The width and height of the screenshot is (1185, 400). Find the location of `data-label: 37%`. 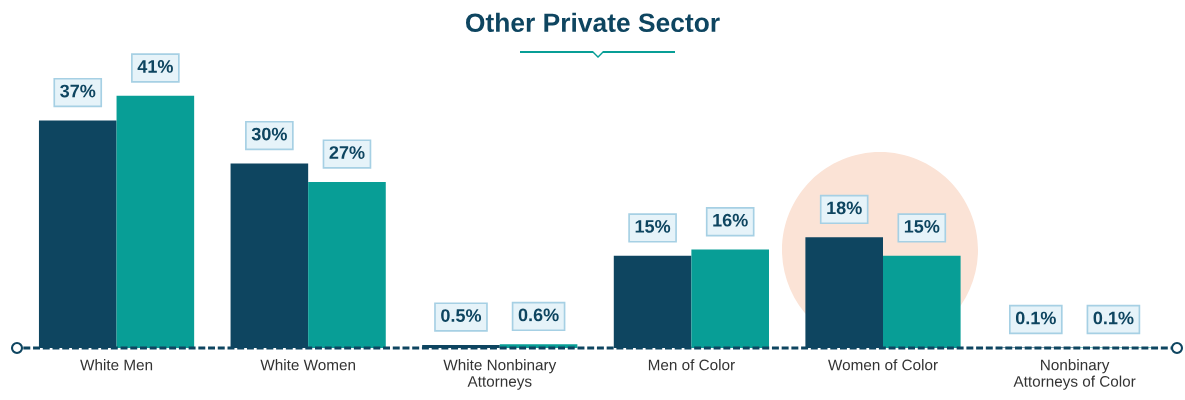

data-label: 37% is located at coordinates (78, 91).